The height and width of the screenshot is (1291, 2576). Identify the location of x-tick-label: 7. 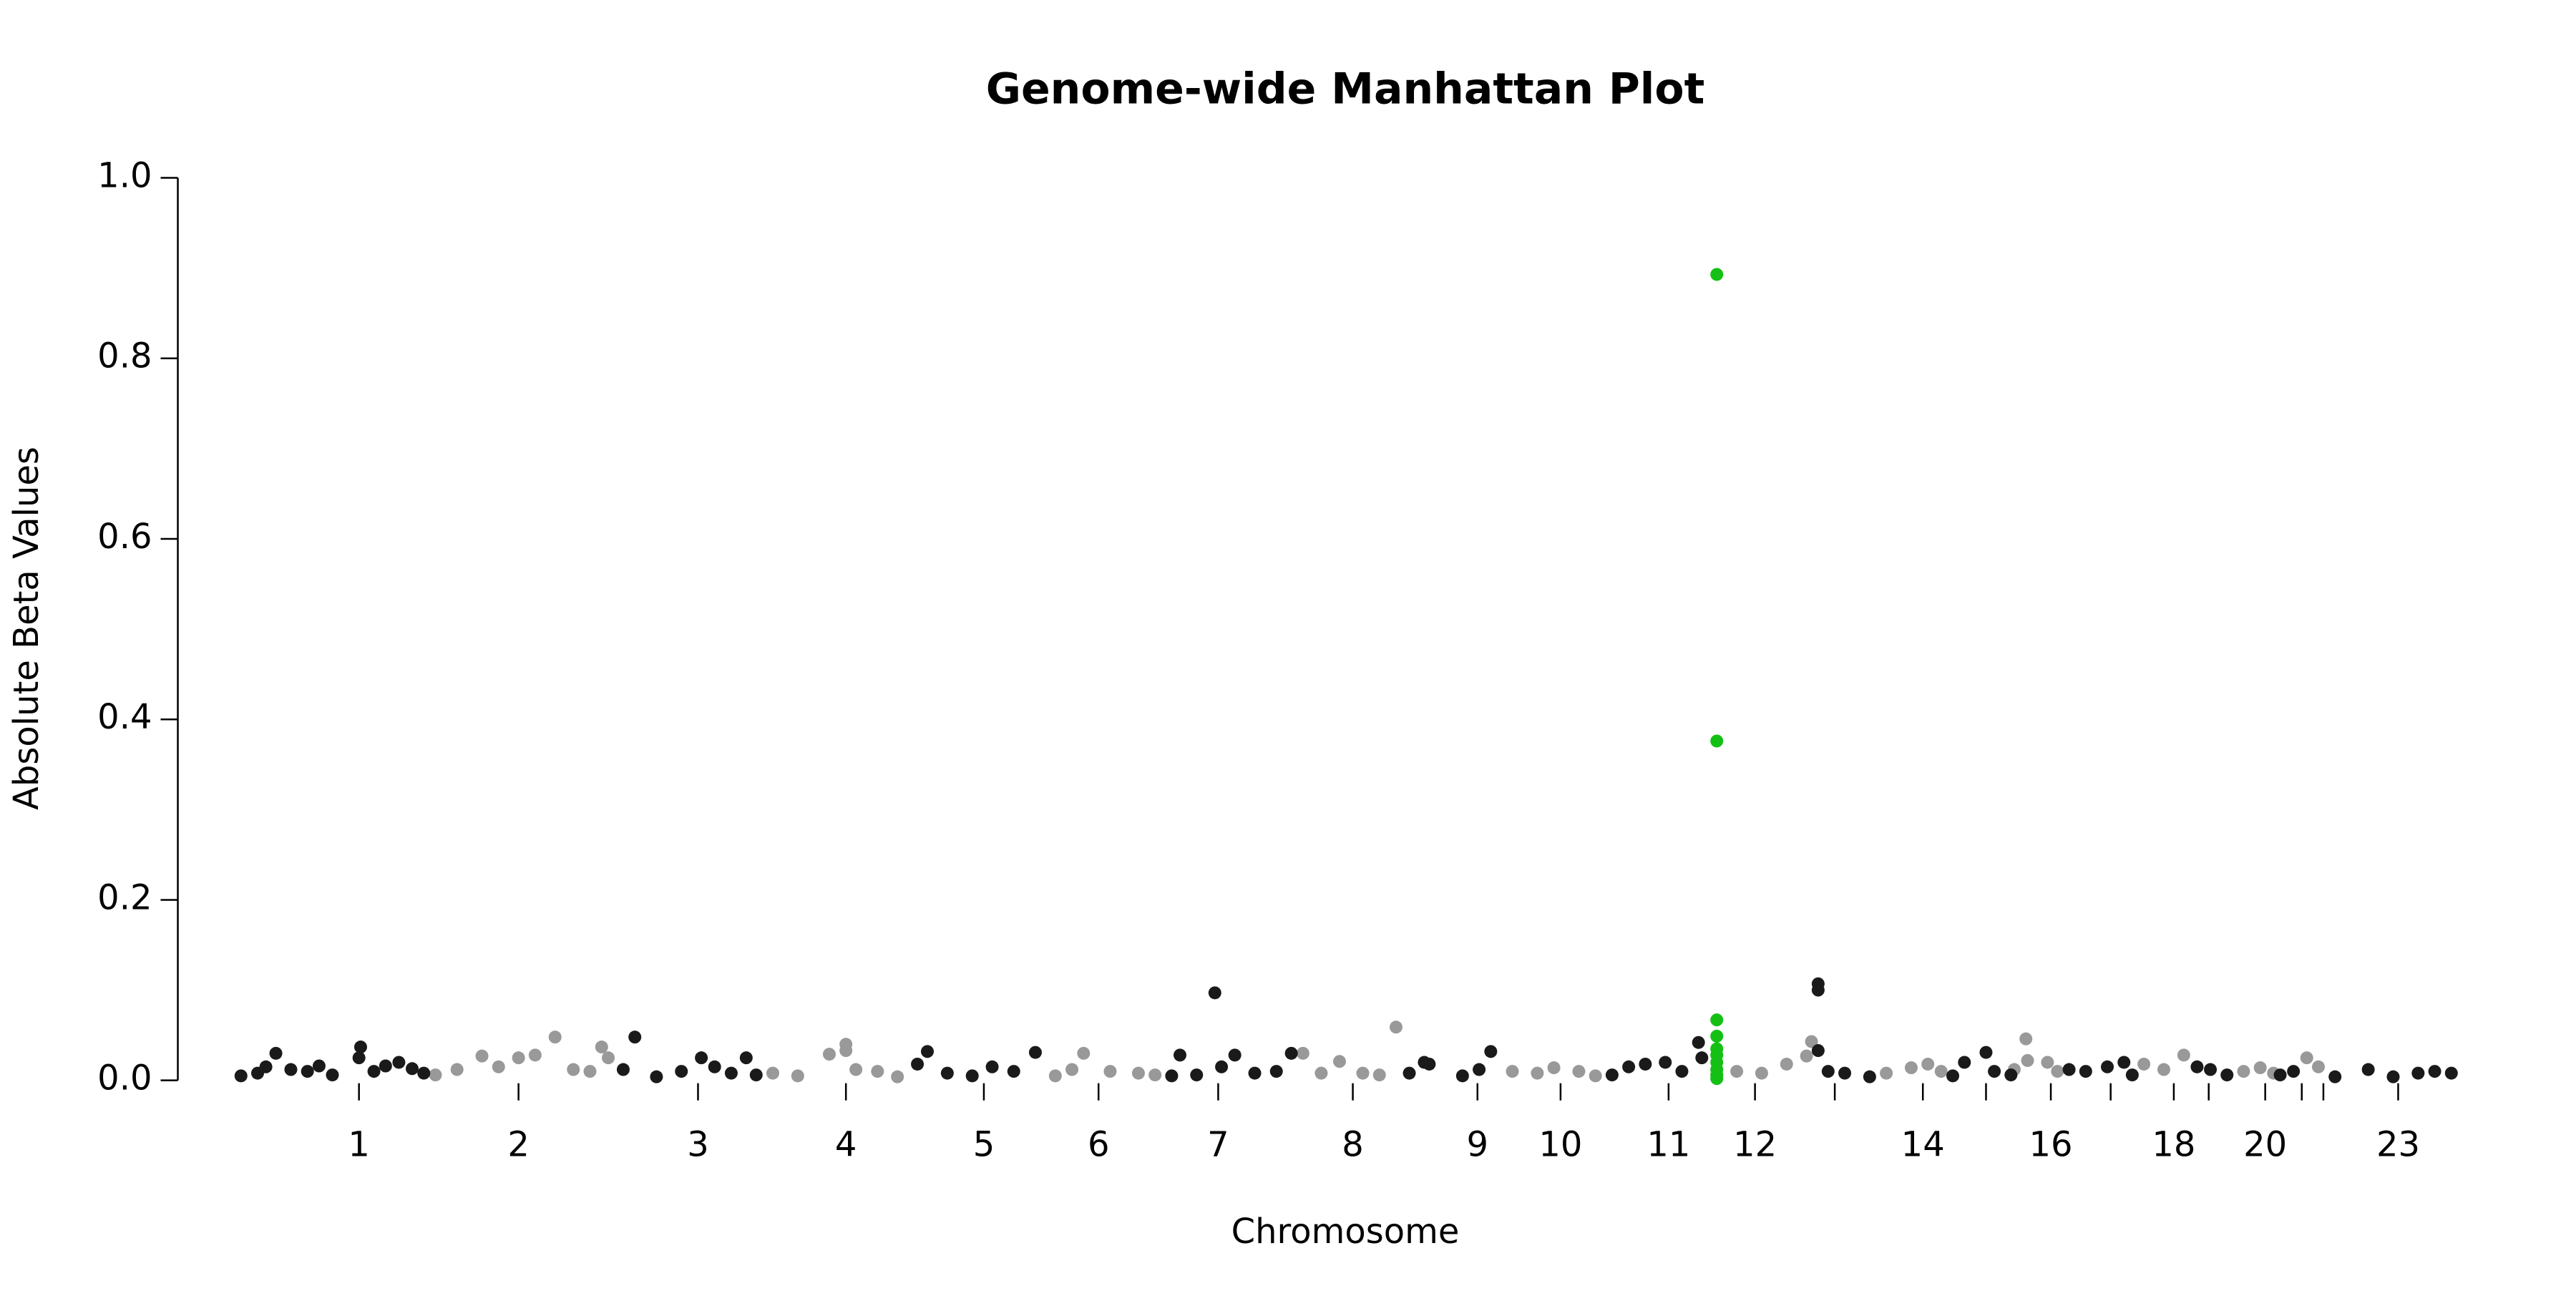
(1218, 1145).